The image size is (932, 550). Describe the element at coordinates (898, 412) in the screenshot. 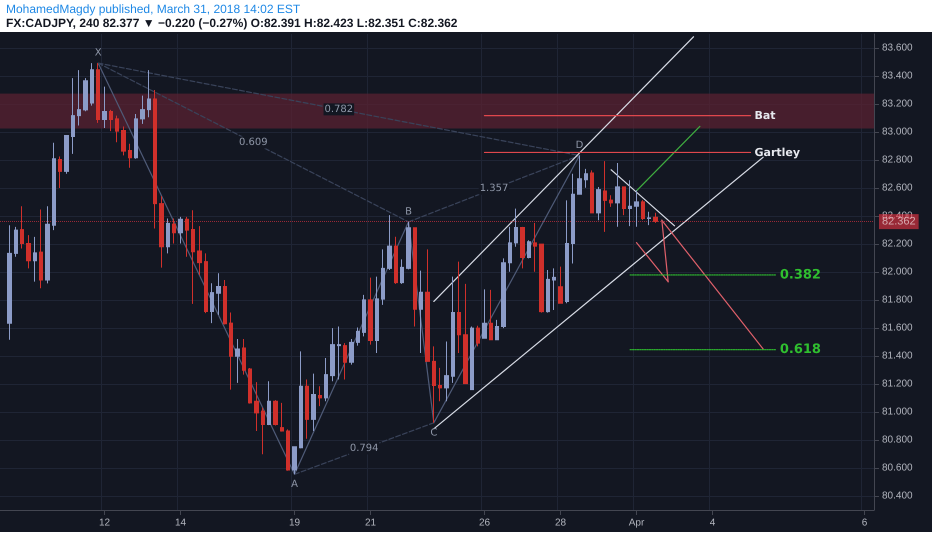

I see `y-tick-label: 81.000` at that location.